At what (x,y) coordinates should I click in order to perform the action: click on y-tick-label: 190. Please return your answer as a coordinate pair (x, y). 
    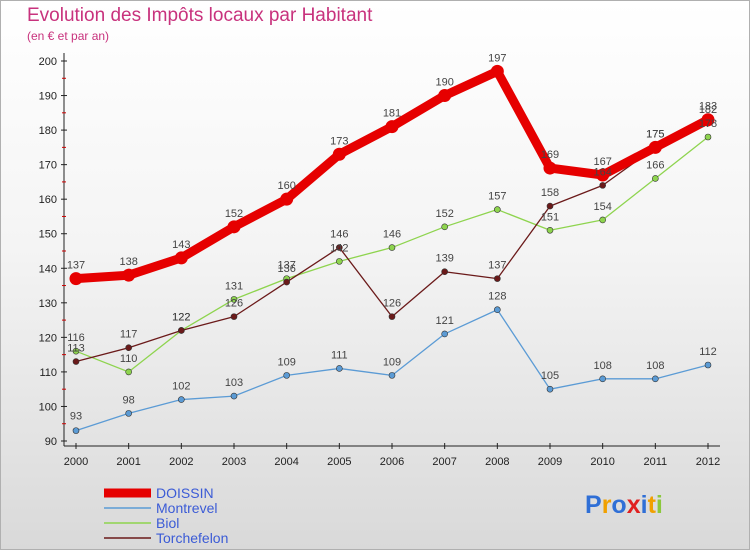
    Looking at the image, I should click on (48, 97).